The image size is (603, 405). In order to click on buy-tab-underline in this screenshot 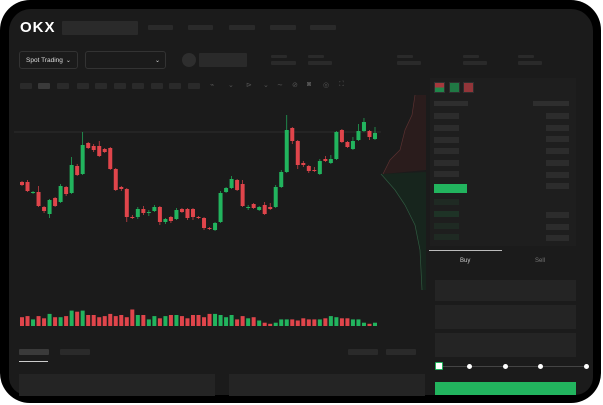, I will do `click(465, 250)`.